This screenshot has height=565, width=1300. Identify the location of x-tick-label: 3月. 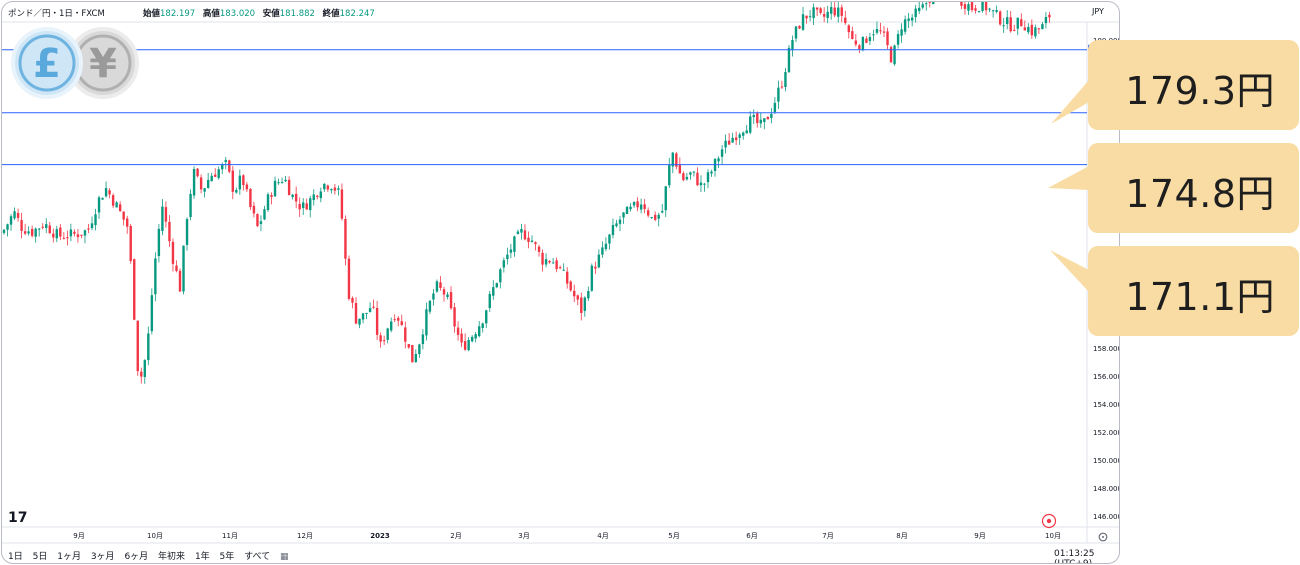
(523, 536).